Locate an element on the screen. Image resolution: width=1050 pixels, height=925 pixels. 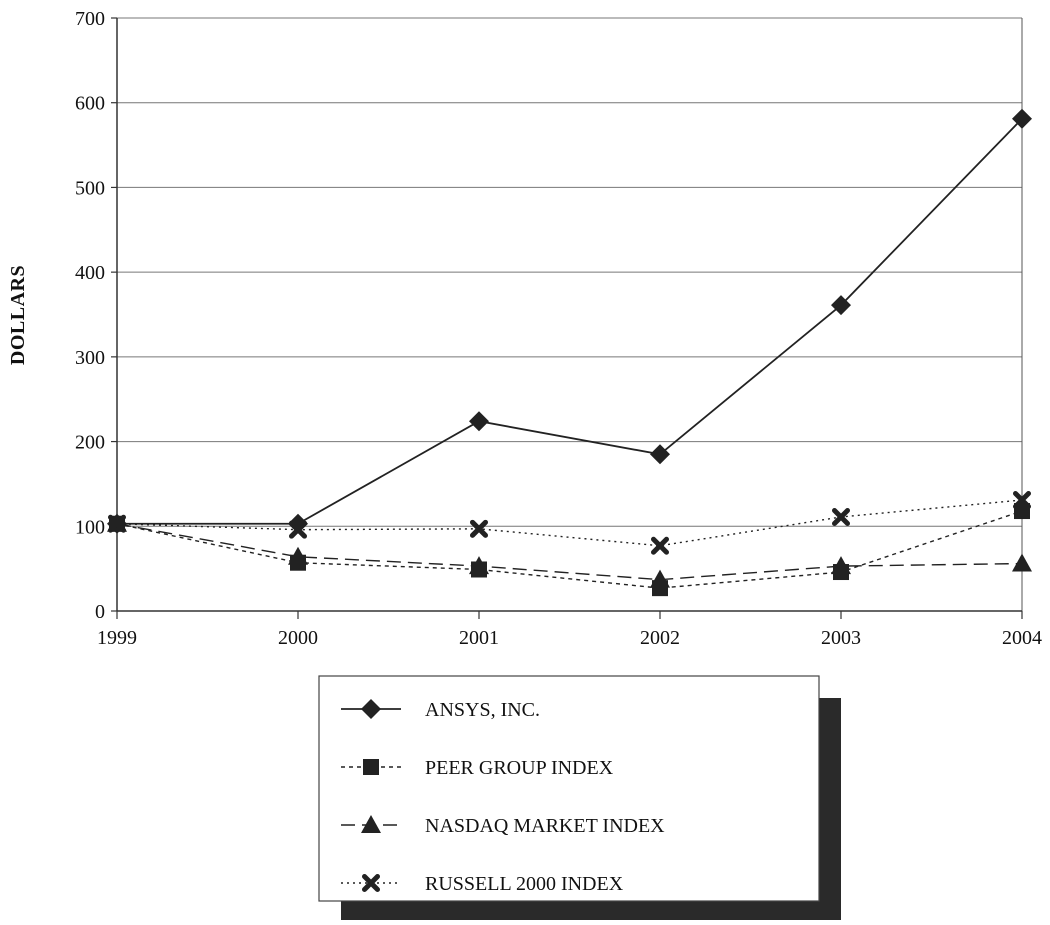
legend-item: RUSSELL 2000 INDEX is located at coordinates (482, 884).